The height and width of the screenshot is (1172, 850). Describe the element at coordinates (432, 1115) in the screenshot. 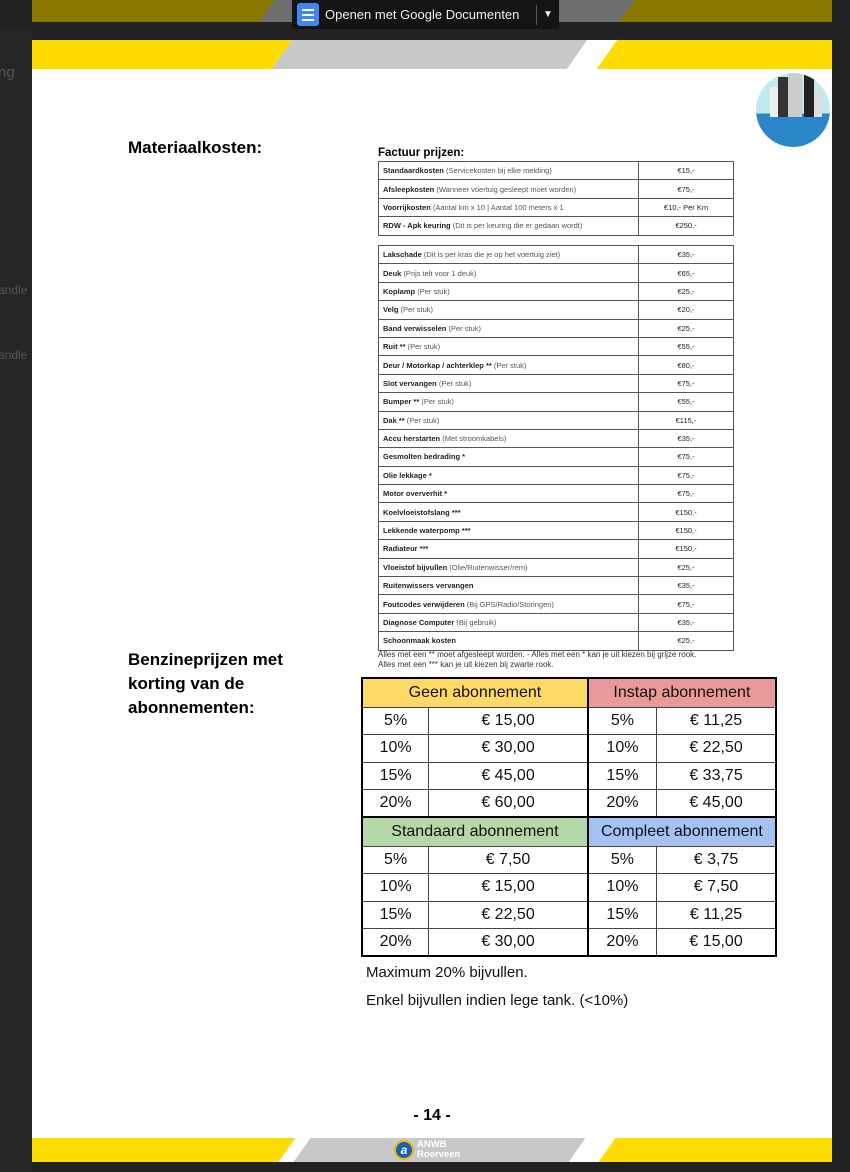

I see `page-number: - 14 -` at that location.